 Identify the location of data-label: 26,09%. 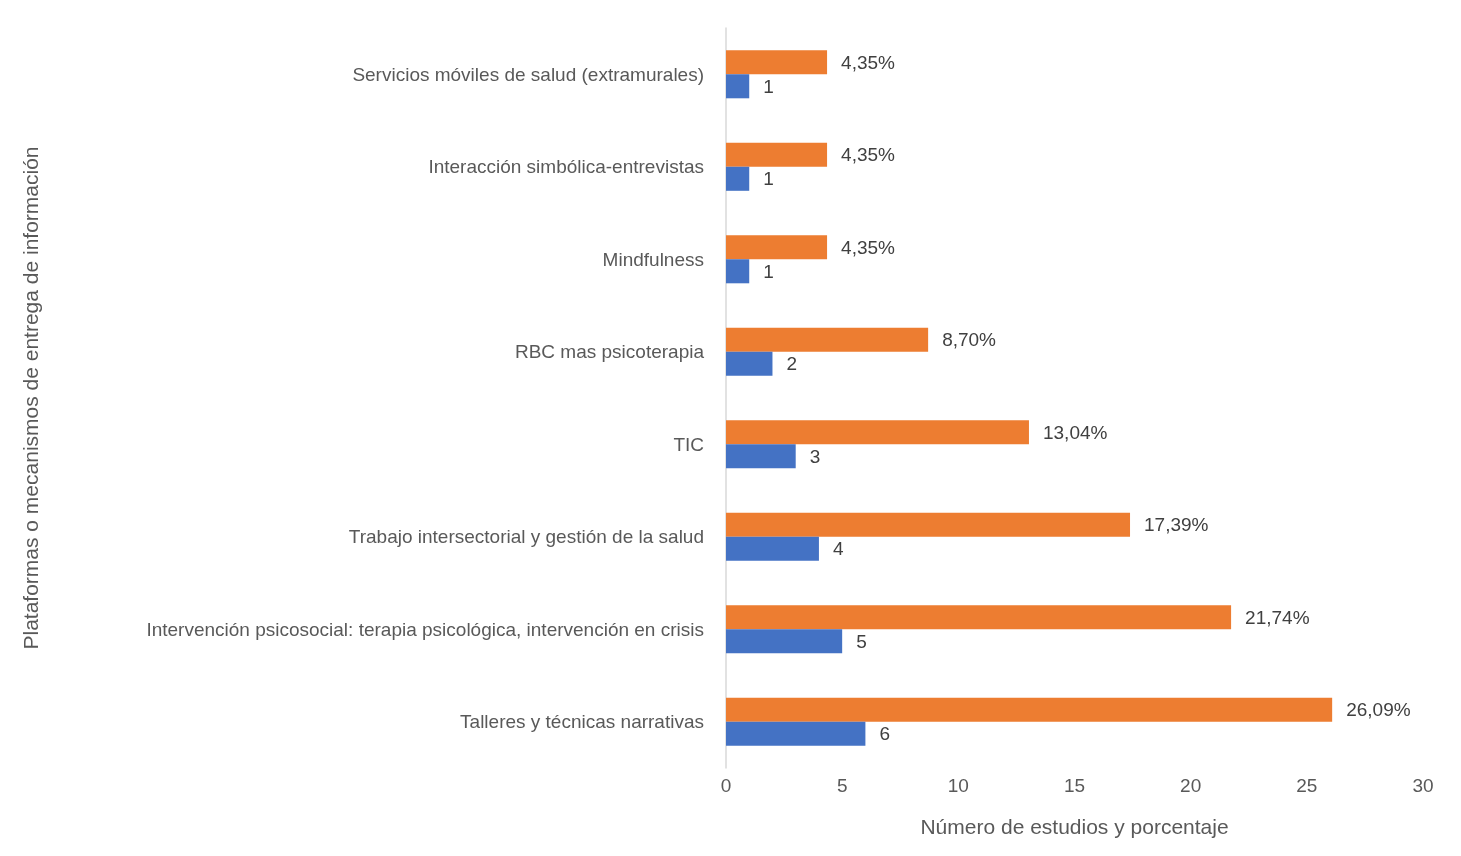
(1378, 710).